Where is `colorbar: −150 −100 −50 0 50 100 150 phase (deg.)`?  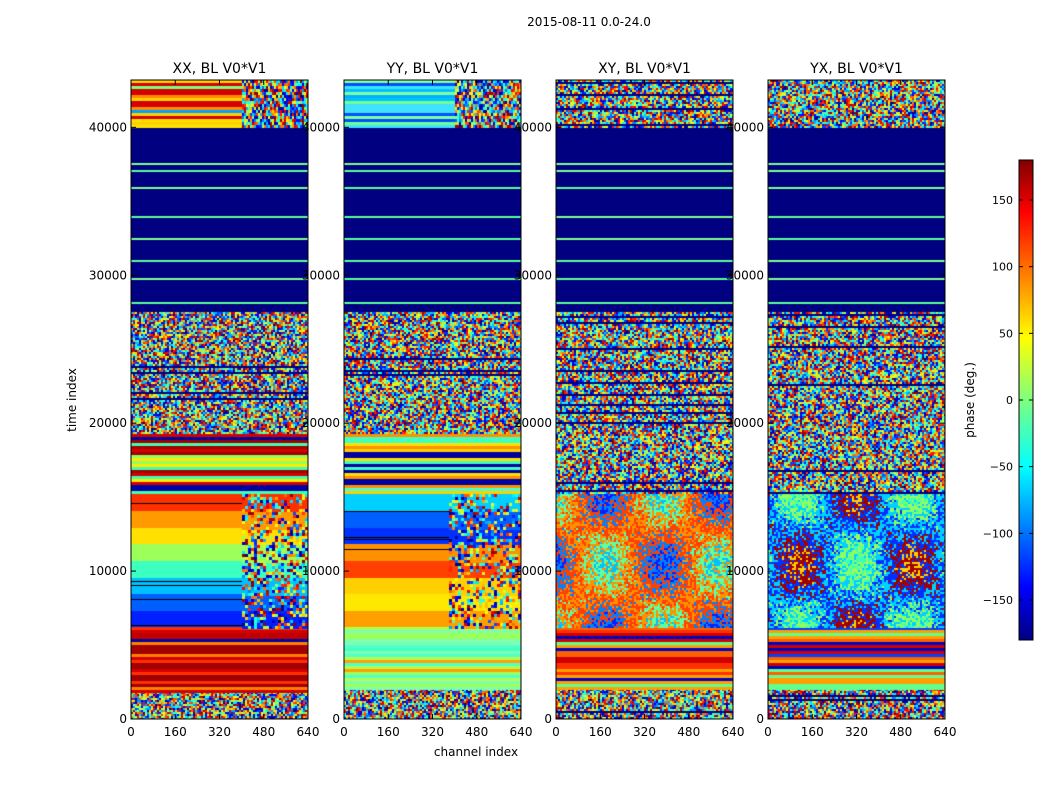 colorbar: −150 −100 −50 0 50 100 150 phase (deg.) is located at coordinates (998, 400).